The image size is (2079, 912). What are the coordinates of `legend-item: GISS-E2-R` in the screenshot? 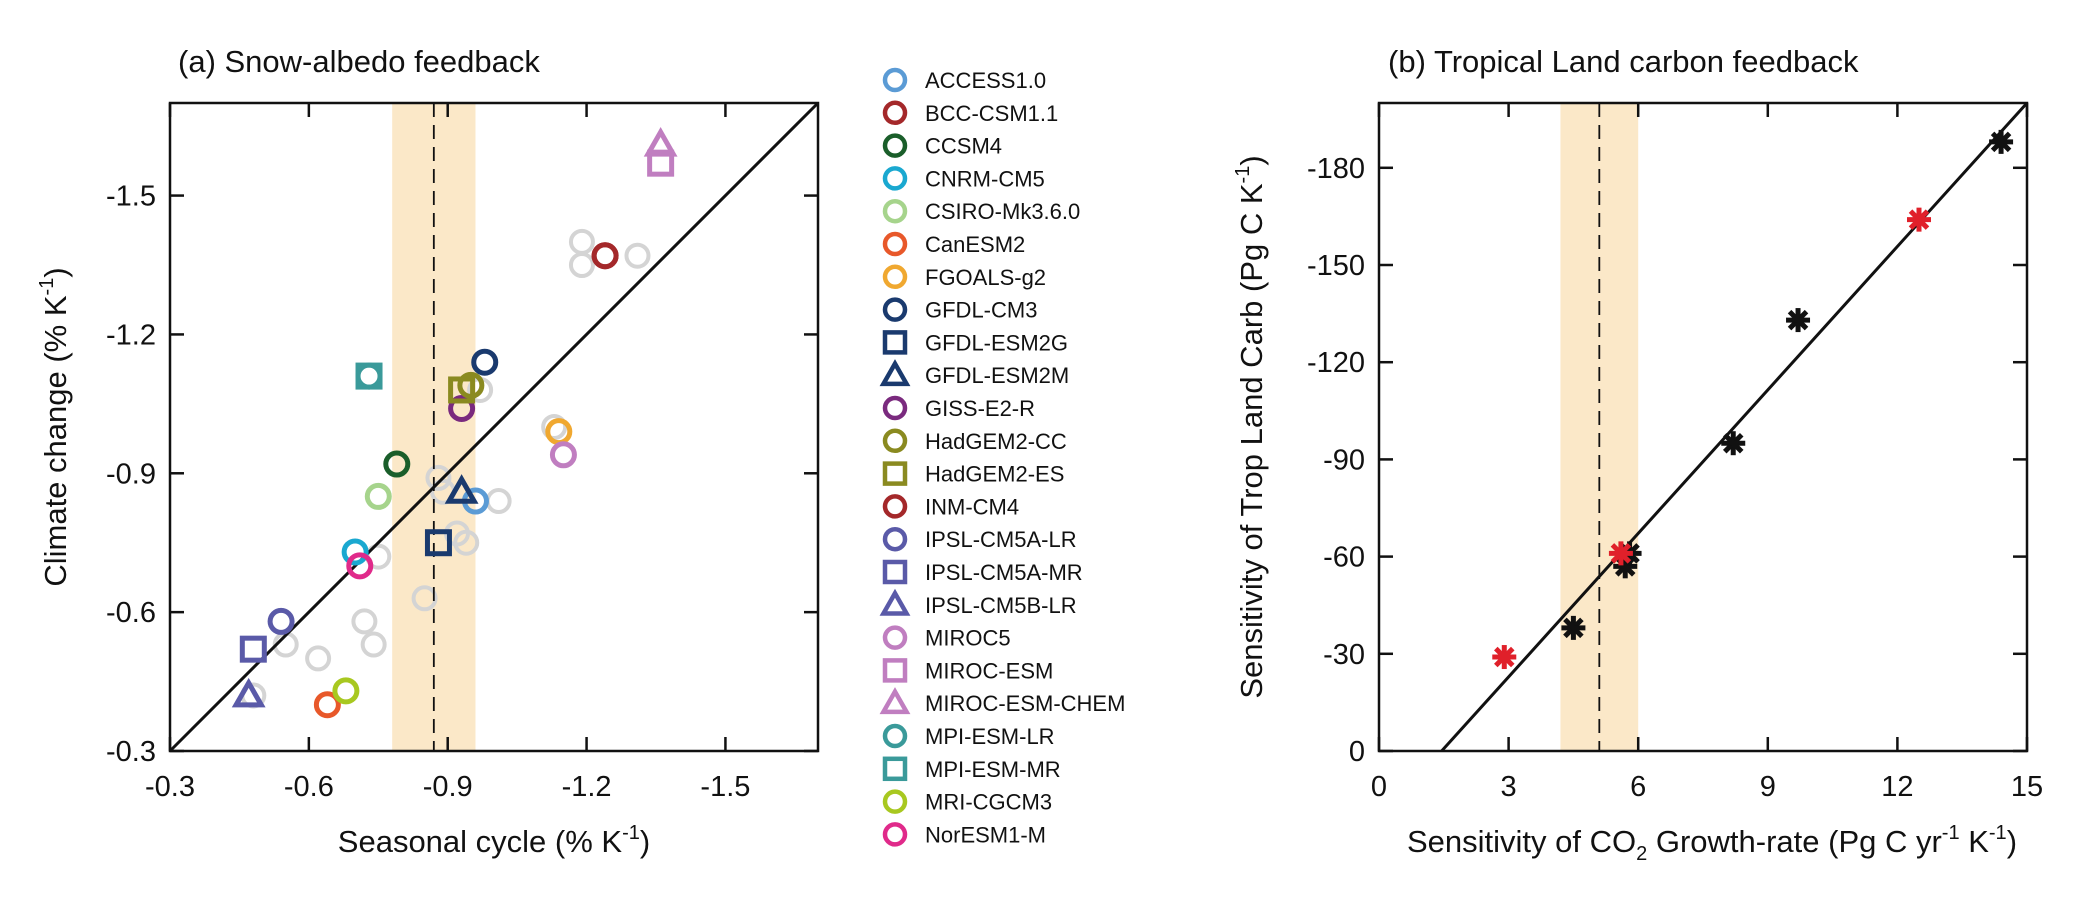 It's located at (958, 408).